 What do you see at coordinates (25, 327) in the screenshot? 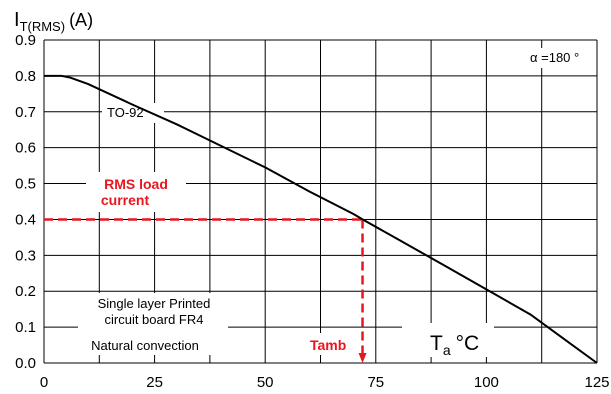
I see `y-tick-label: 0.1` at bounding box center [25, 327].